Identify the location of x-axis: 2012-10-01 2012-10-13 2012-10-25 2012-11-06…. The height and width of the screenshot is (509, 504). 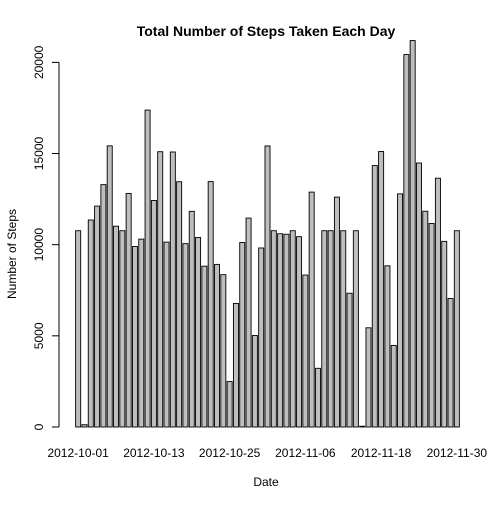
(267, 453).